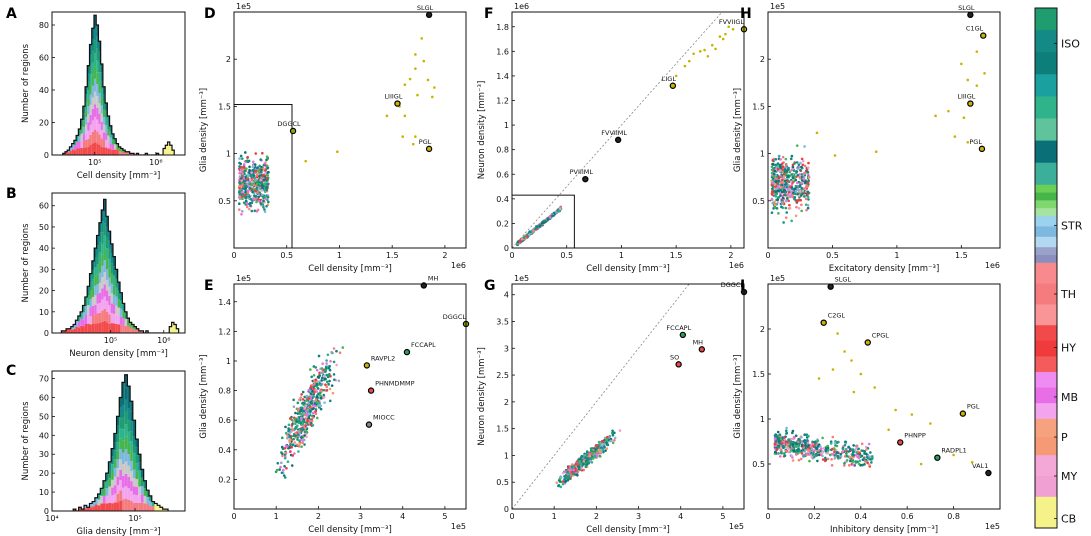  What do you see at coordinates (884, 130) in the screenshot?
I see `axes-frame` at bounding box center [884, 130].